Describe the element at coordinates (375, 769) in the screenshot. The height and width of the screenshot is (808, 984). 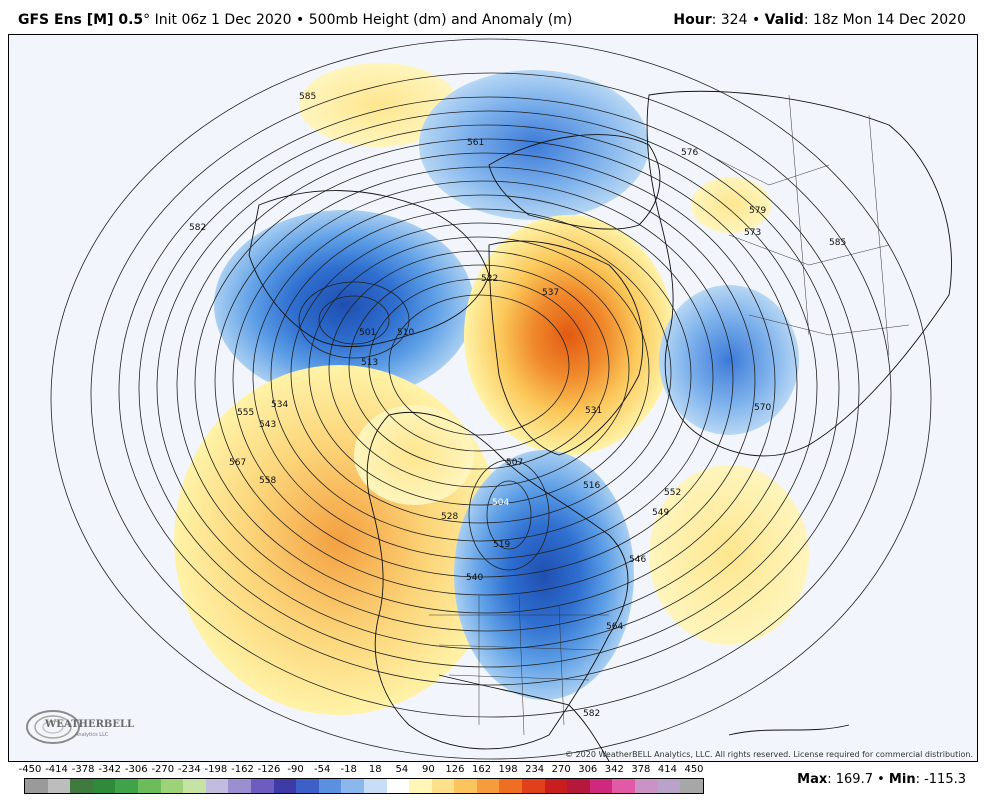
I see `colorbar-tick-label: 18` at that location.